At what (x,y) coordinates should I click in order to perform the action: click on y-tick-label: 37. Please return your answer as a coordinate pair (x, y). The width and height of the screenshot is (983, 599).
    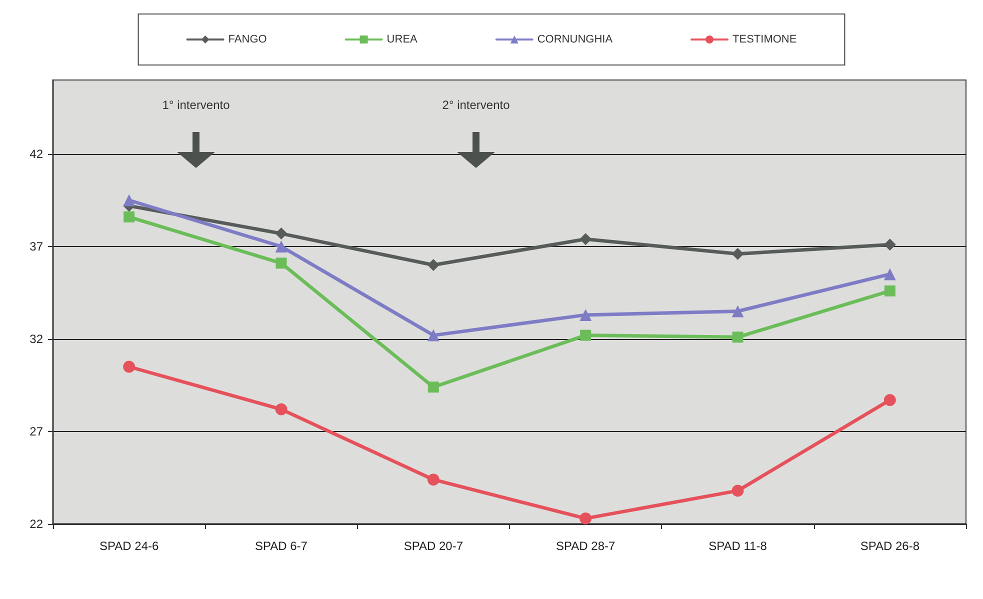
    Looking at the image, I should click on (37, 247).